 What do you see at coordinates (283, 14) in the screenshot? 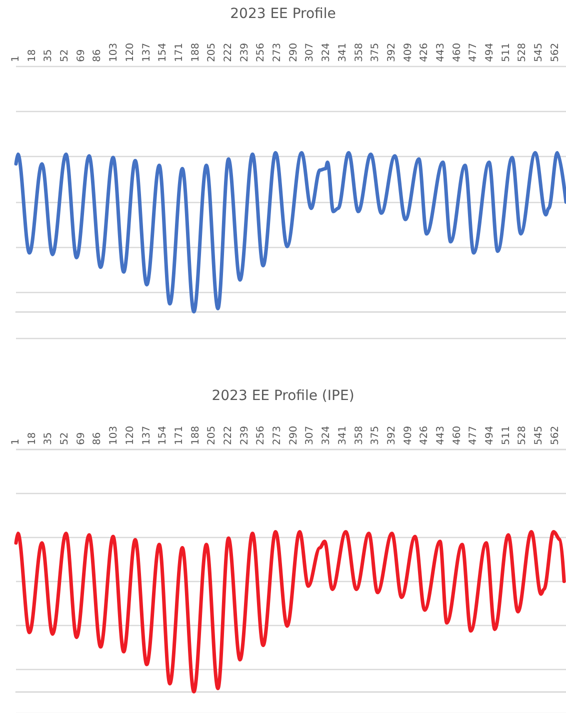
I see `chart-title: 2023 EE Profile` at bounding box center [283, 14].